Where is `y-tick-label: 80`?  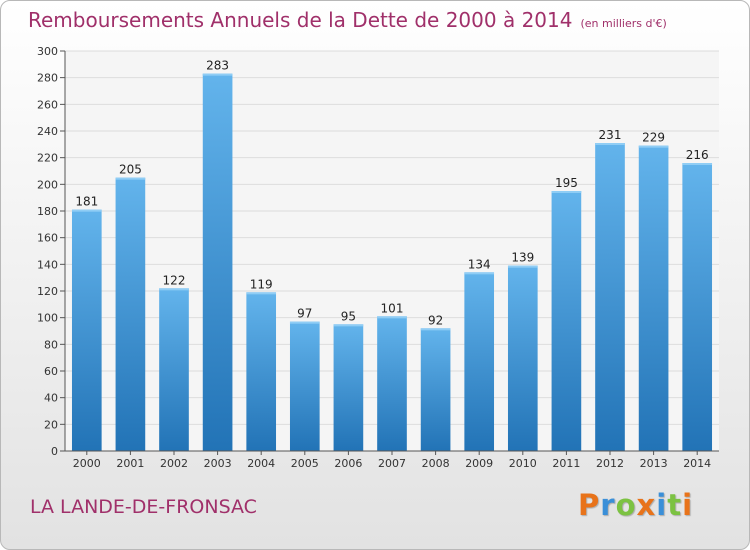 y-tick-label: 80 is located at coordinates (51, 344).